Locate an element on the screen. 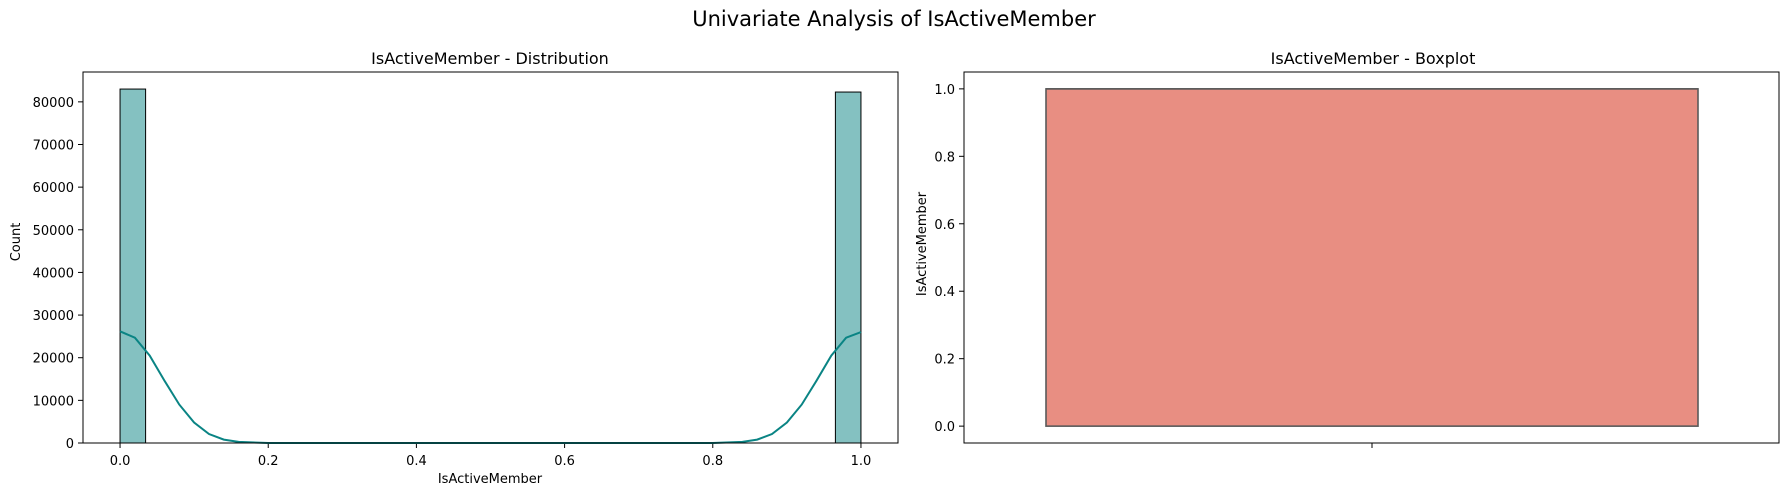 The image size is (1789, 495). distribution-kde is located at coordinates (490, 387).